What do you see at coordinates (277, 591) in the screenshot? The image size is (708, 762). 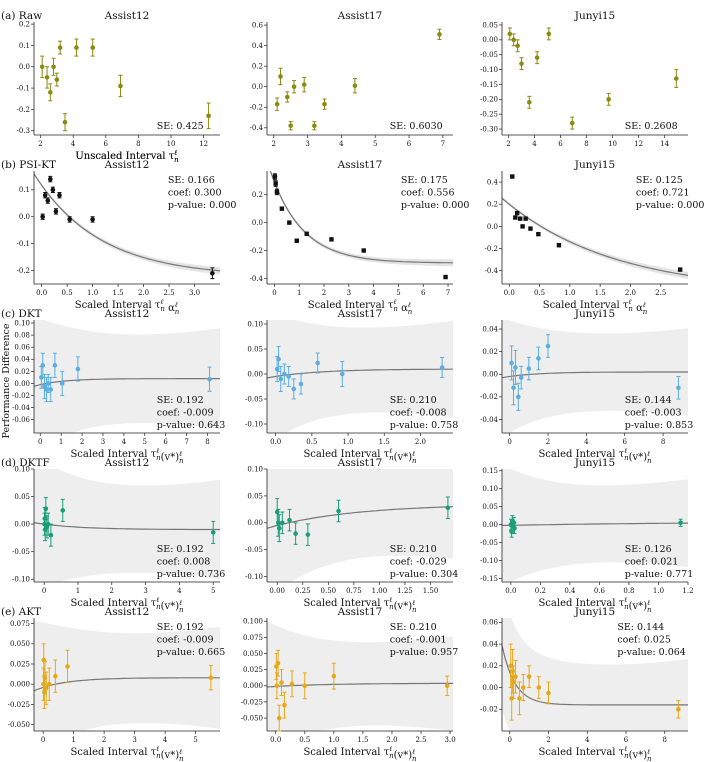 I see `x-tick-label: 0.00` at bounding box center [277, 591].